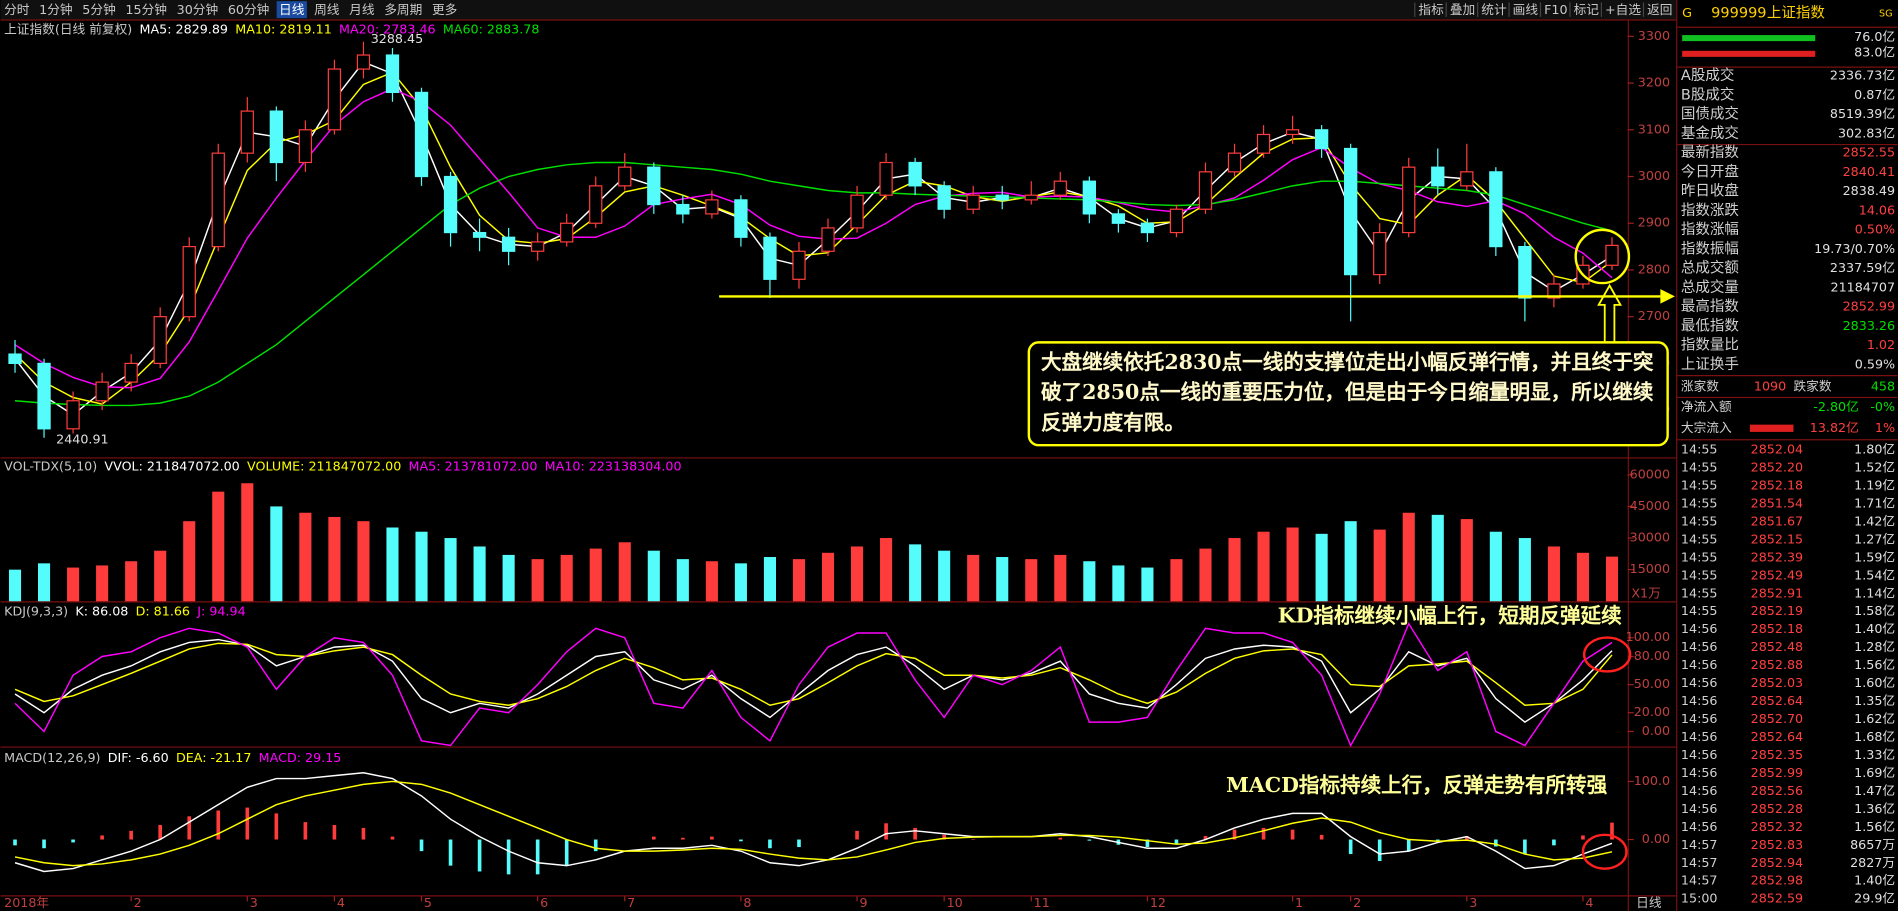  What do you see at coordinates (1875, 363) in the screenshot?
I see `row-value: 0.59%` at bounding box center [1875, 363].